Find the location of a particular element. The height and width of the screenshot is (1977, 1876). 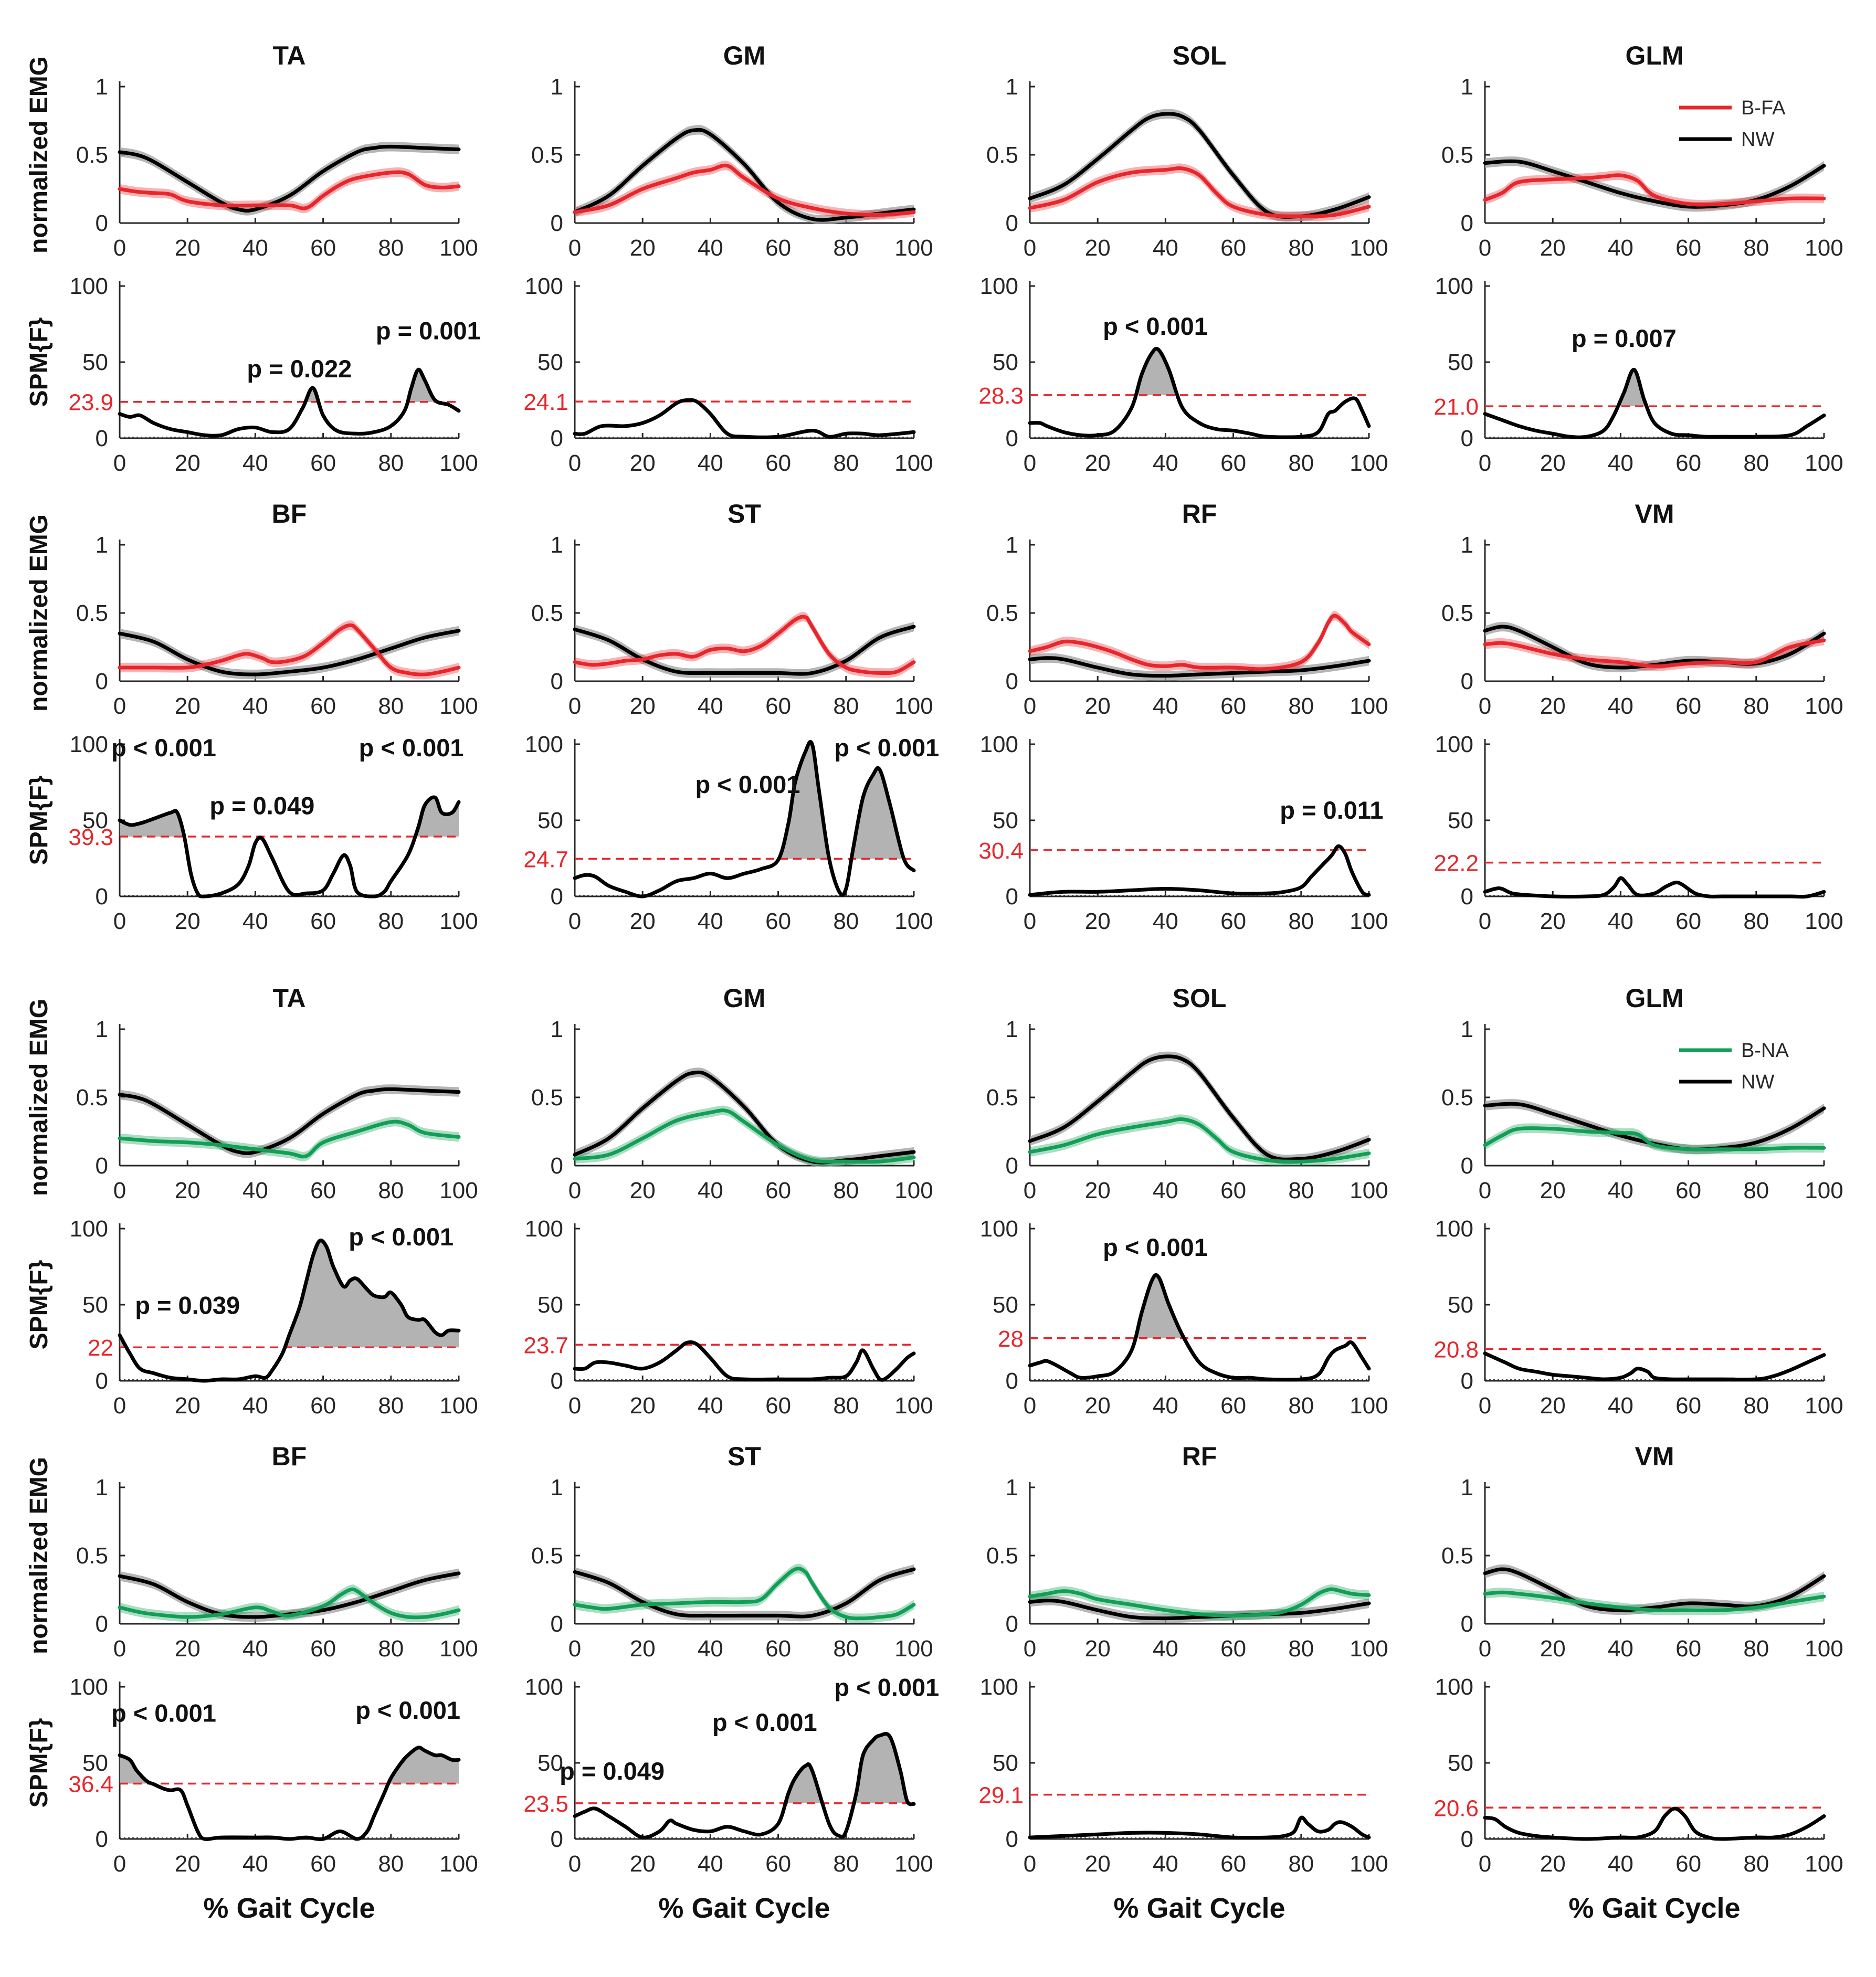

y-axis-label-spm: SPM{F} is located at coordinates (39, 820).